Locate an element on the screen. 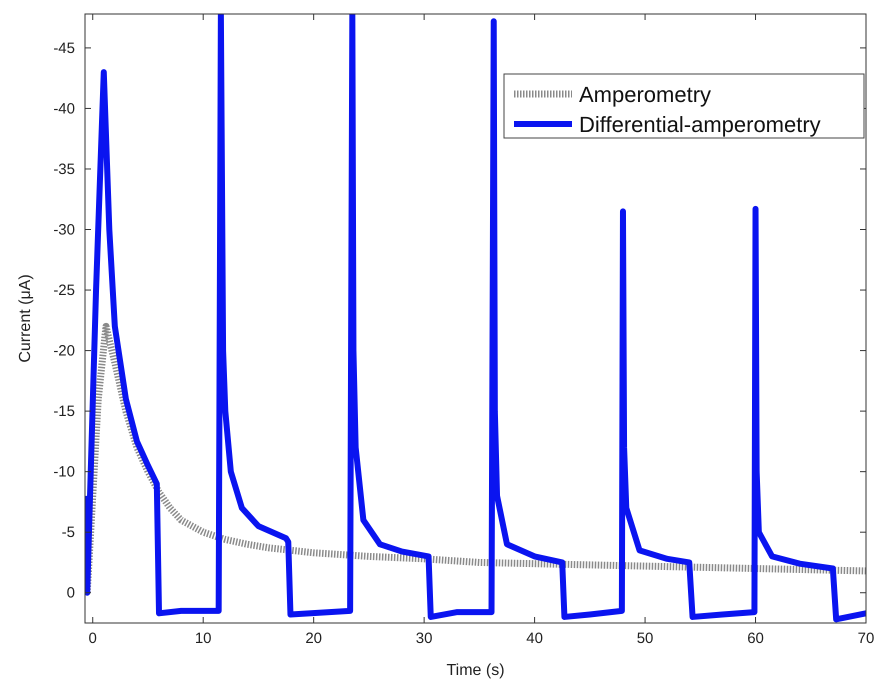 The image size is (880, 685). y-tick-label: -40 is located at coordinates (64, 109).